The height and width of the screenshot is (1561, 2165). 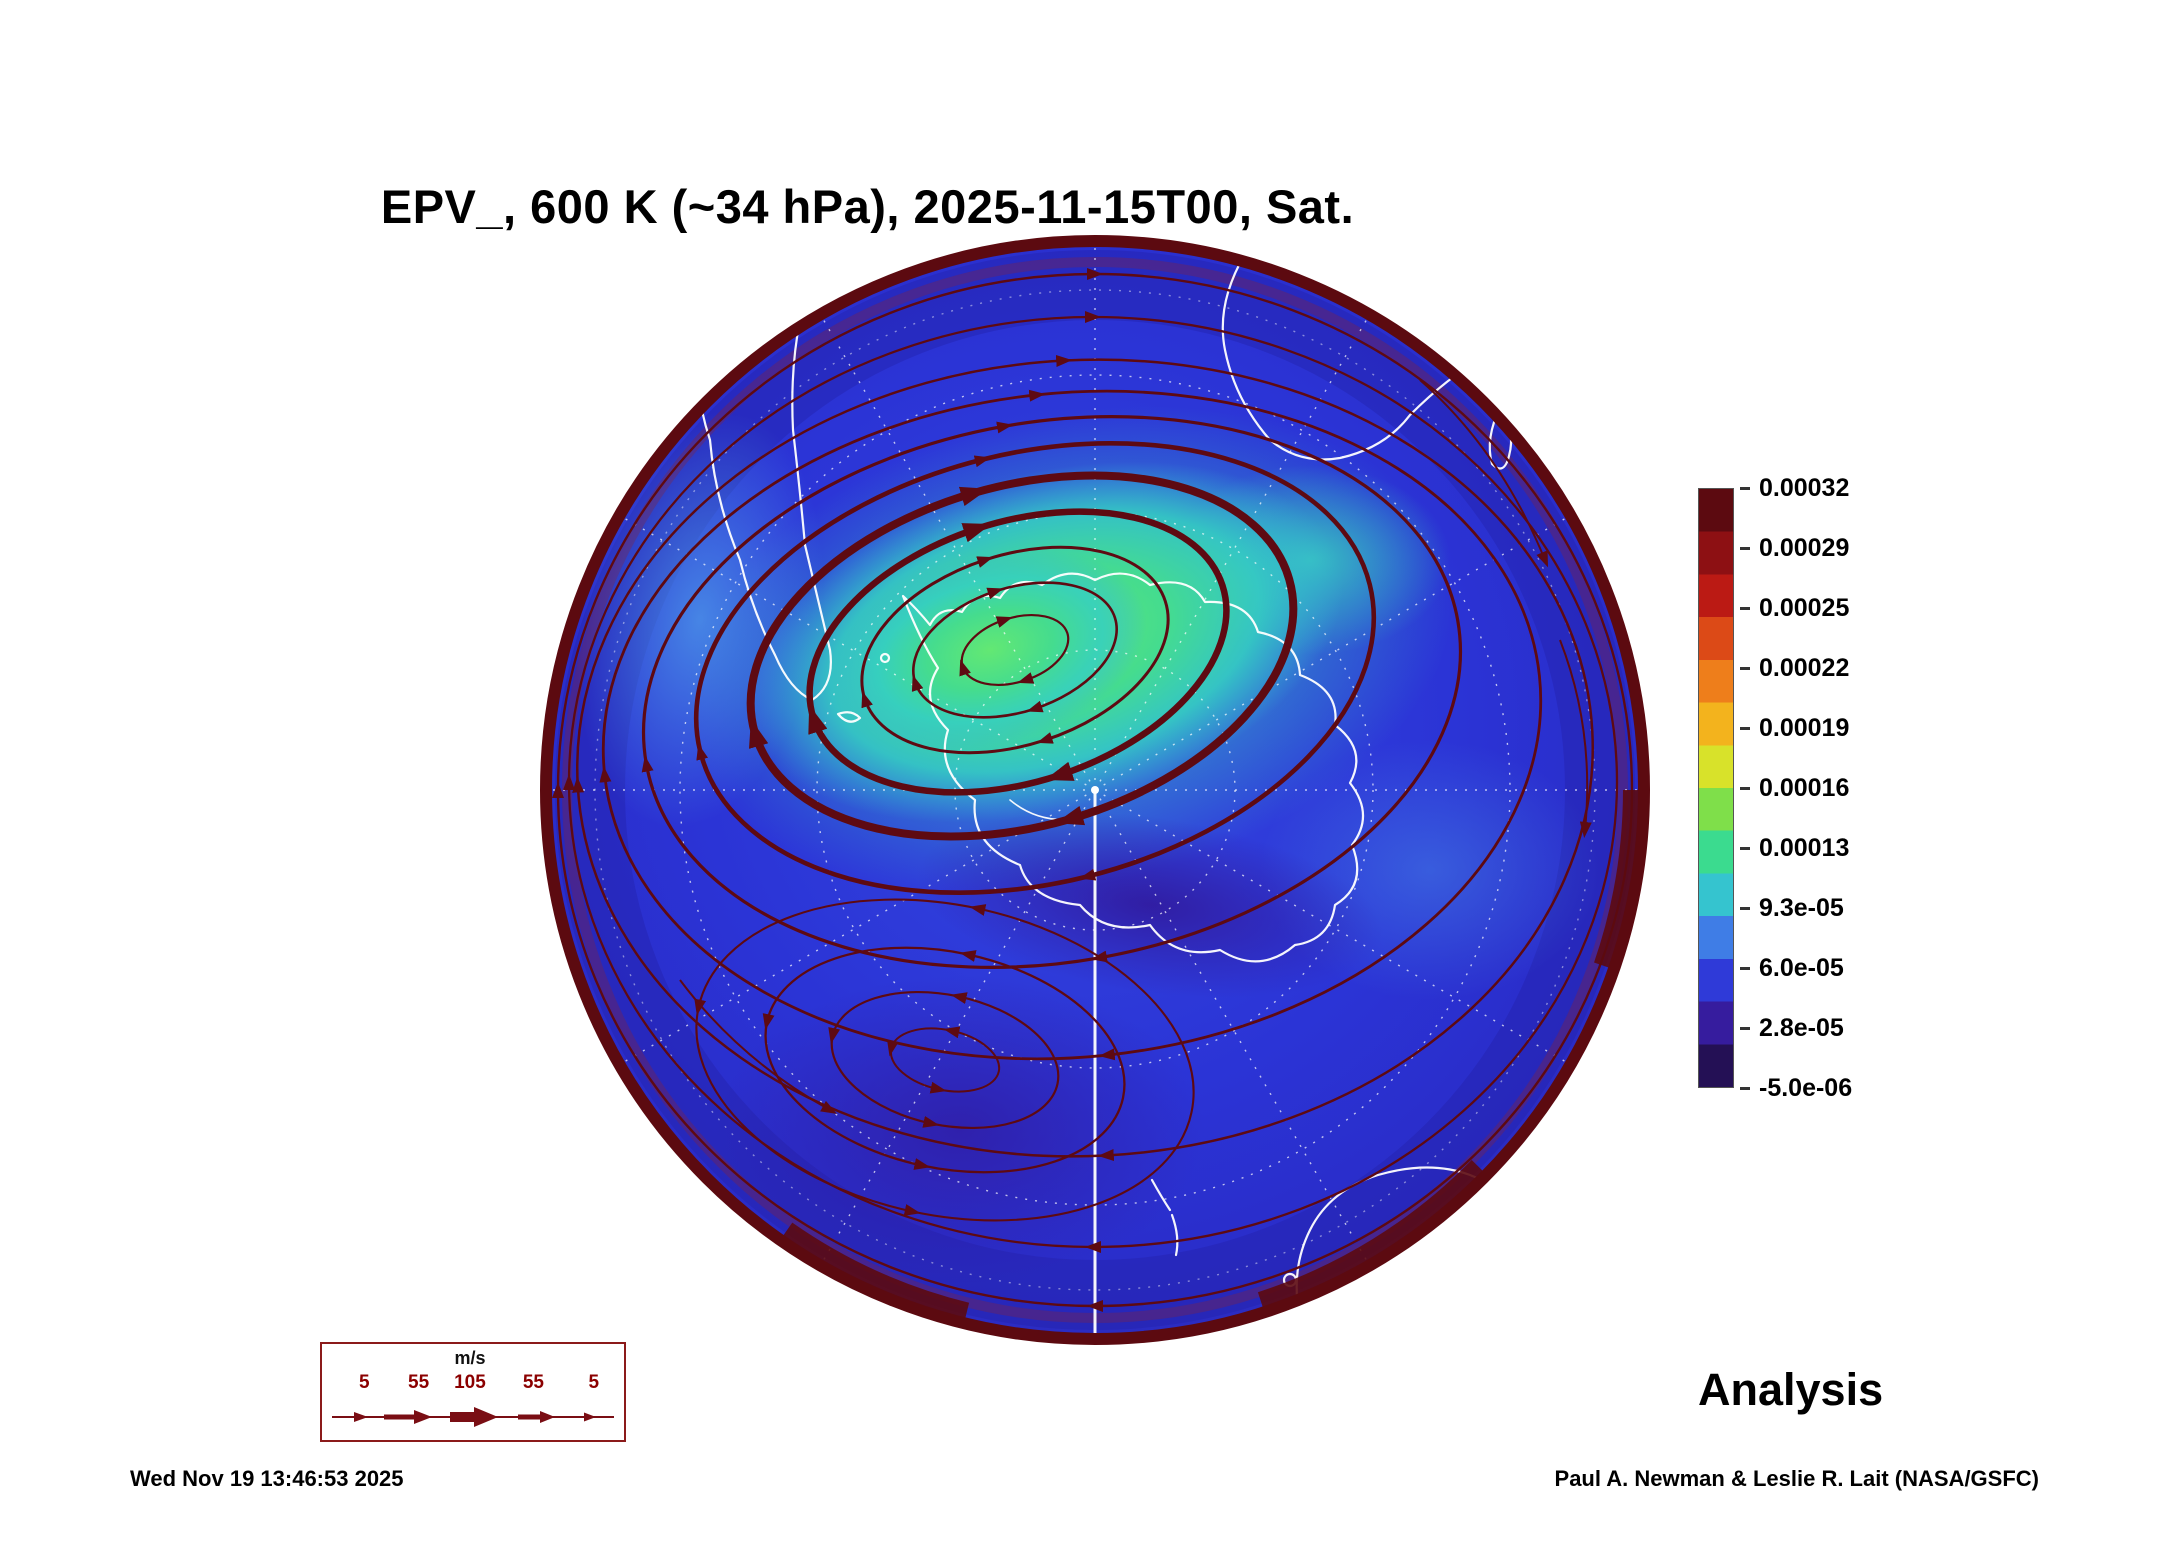 What do you see at coordinates (1161, 1195) in the screenshot?
I see `coastline-new-zealand-north` at bounding box center [1161, 1195].